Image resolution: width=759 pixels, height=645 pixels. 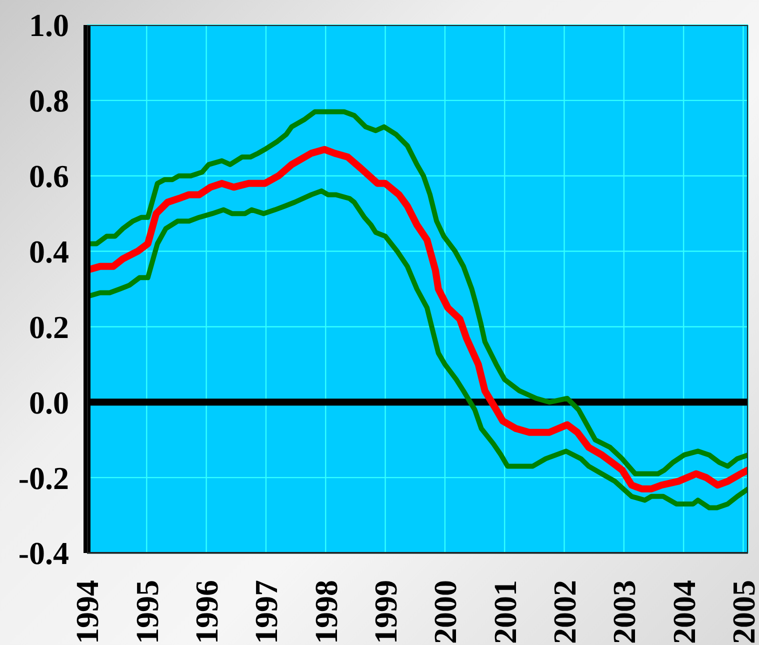 What do you see at coordinates (385, 612) in the screenshot?
I see `x-tick-label: 1999` at bounding box center [385, 612].